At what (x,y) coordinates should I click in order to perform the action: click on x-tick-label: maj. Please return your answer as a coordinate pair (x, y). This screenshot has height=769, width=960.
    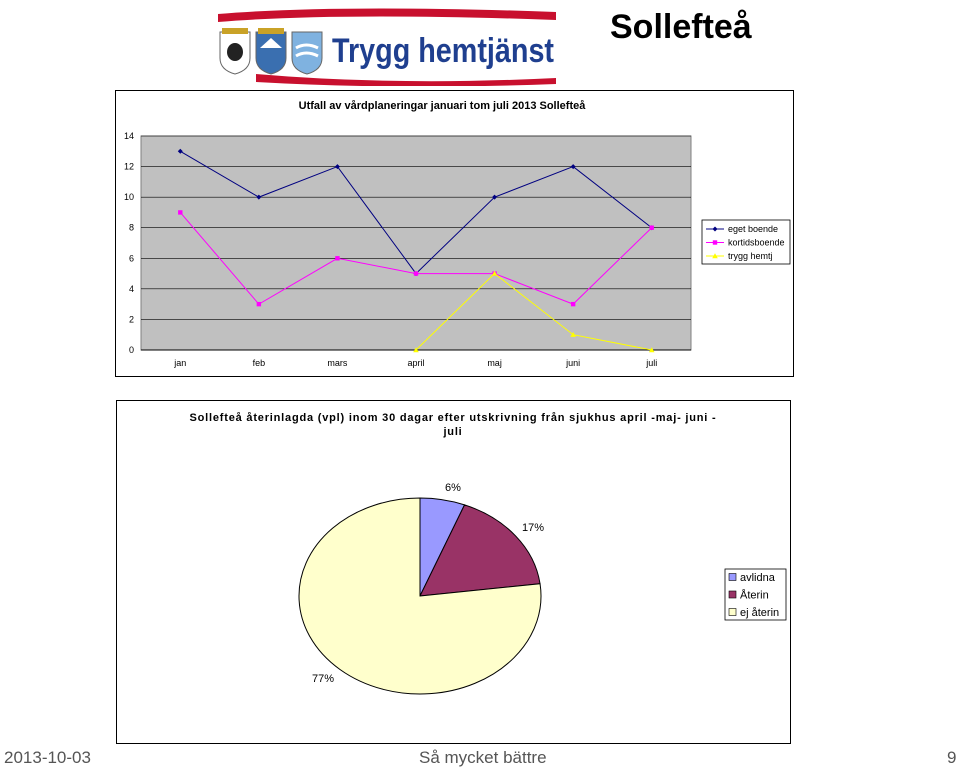
    Looking at the image, I should click on (494, 363).